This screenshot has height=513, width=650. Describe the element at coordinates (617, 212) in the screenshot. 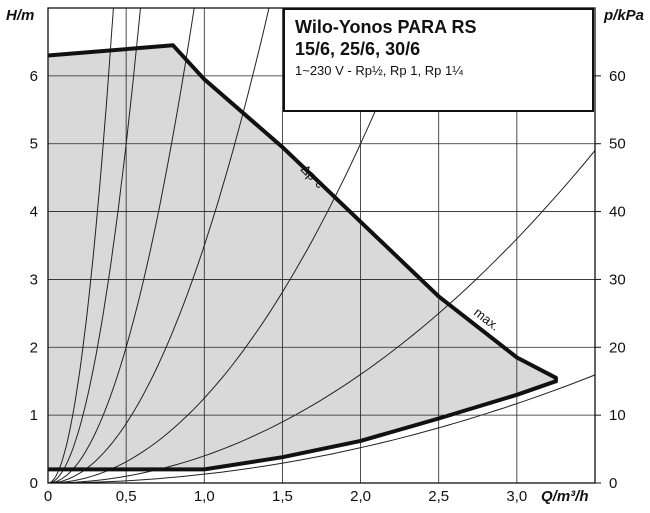

I see `y-right-tick-label: 40` at that location.